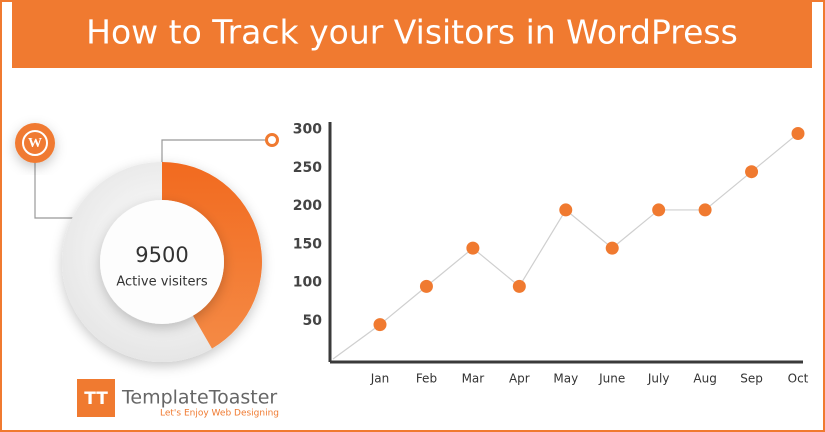  I want to click on x-tick-label: Jan, so click(380, 379).